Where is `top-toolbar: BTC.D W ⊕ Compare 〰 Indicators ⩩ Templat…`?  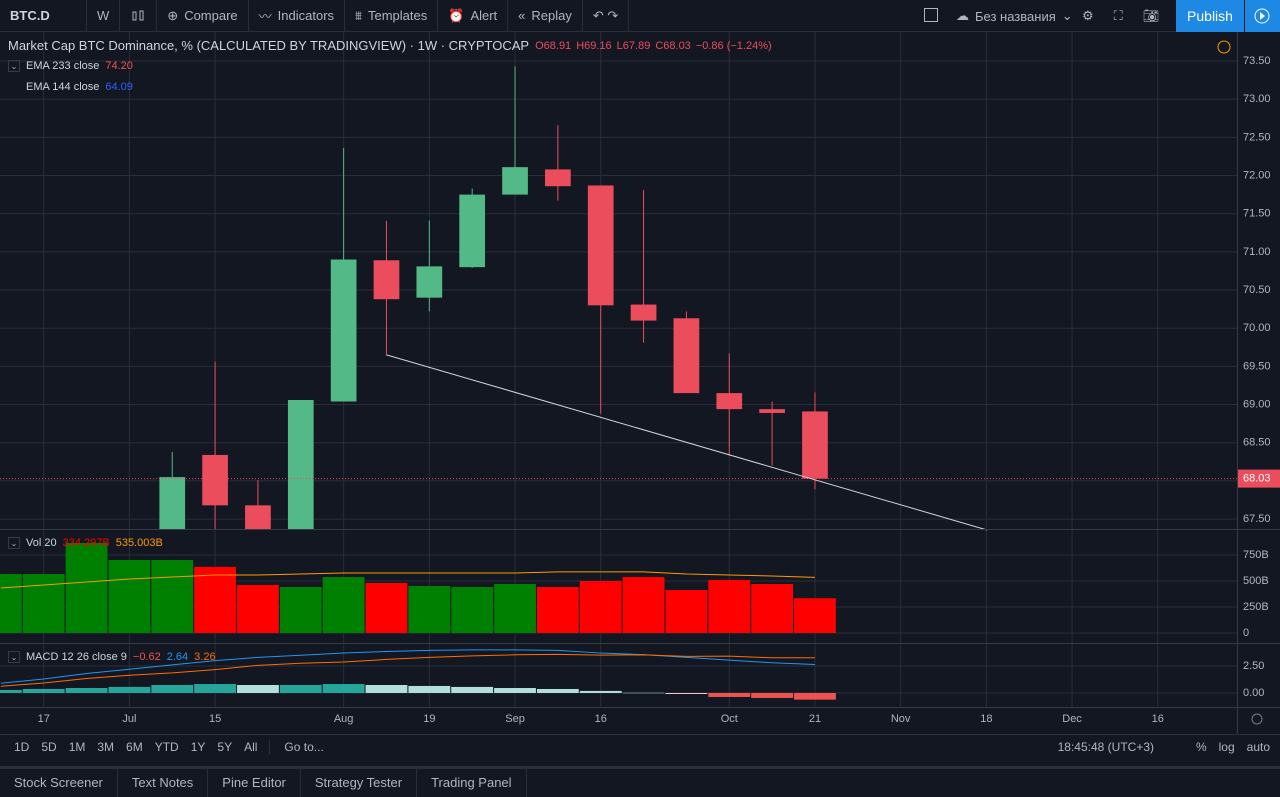
top-toolbar: BTC.D W ⊕ Compare 〰 Indicators ⩩ Templat… is located at coordinates (640, 16).